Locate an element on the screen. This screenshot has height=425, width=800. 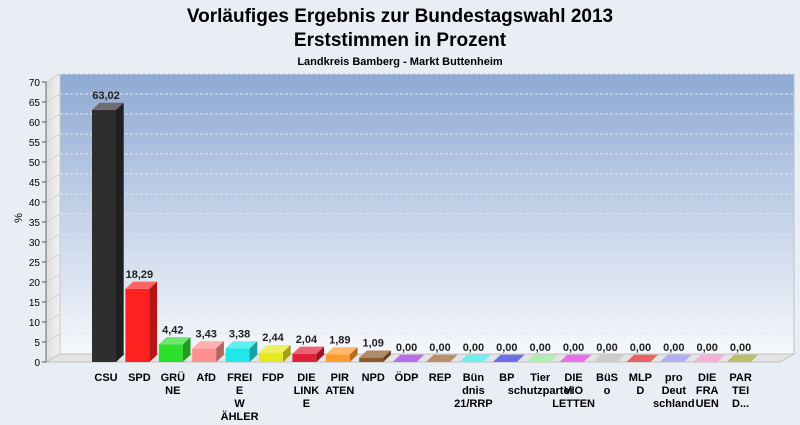
data-label: 4,42 is located at coordinates (172, 330).